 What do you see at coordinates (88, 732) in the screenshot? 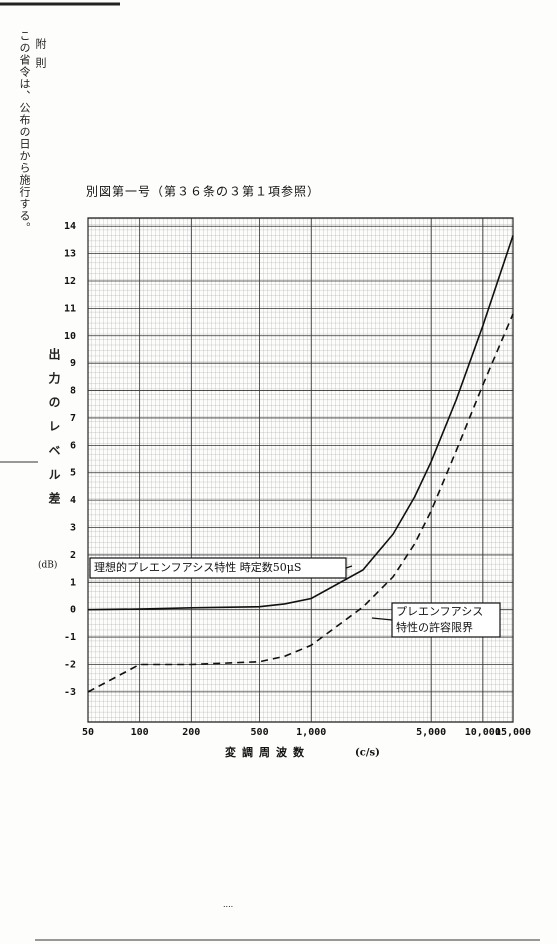
I see `x-tick-label: 50` at bounding box center [88, 732].